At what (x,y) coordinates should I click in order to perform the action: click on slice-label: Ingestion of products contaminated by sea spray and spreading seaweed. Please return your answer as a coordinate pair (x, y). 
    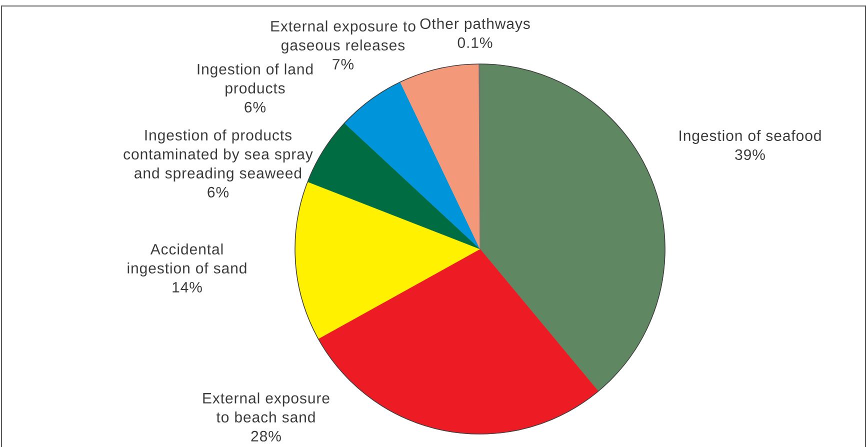
    Looking at the image, I should click on (218, 155).